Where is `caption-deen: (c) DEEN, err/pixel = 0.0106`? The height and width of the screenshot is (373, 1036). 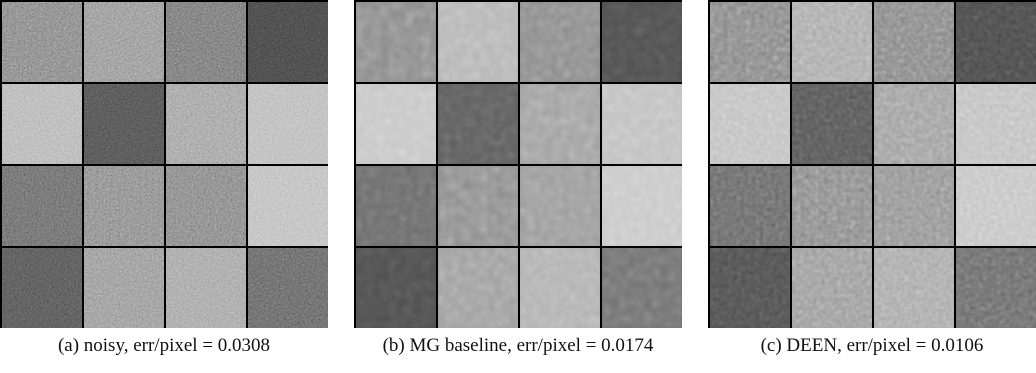 caption-deen: (c) DEEN, err/pixel = 0.0106 is located at coordinates (872, 345).